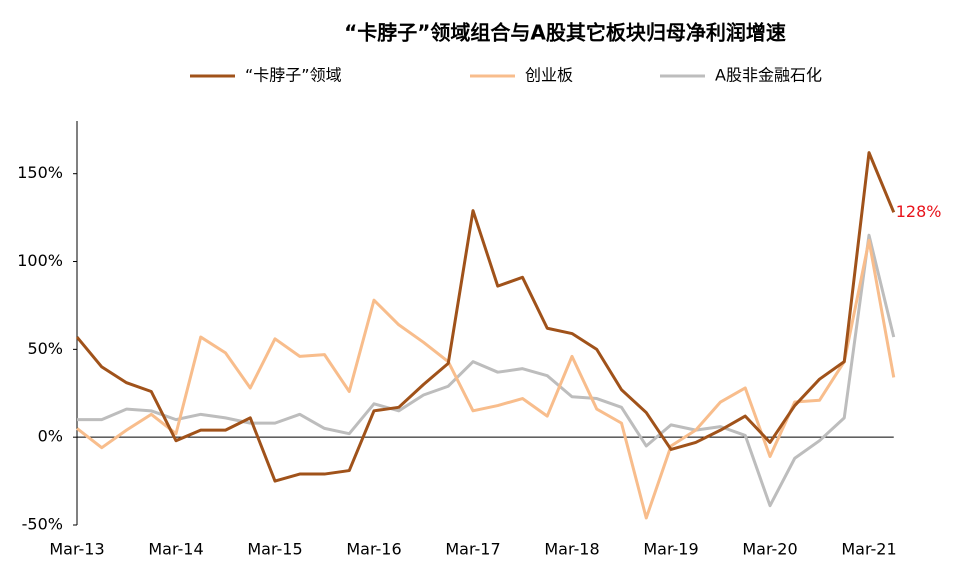 The width and height of the screenshot is (960, 578). I want to click on x-tick-label: Mar-14, so click(175, 549).